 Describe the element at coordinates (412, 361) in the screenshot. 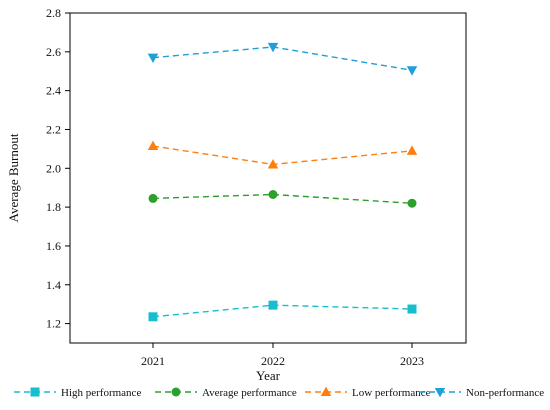

I see `x-tick-label: 2023` at that location.